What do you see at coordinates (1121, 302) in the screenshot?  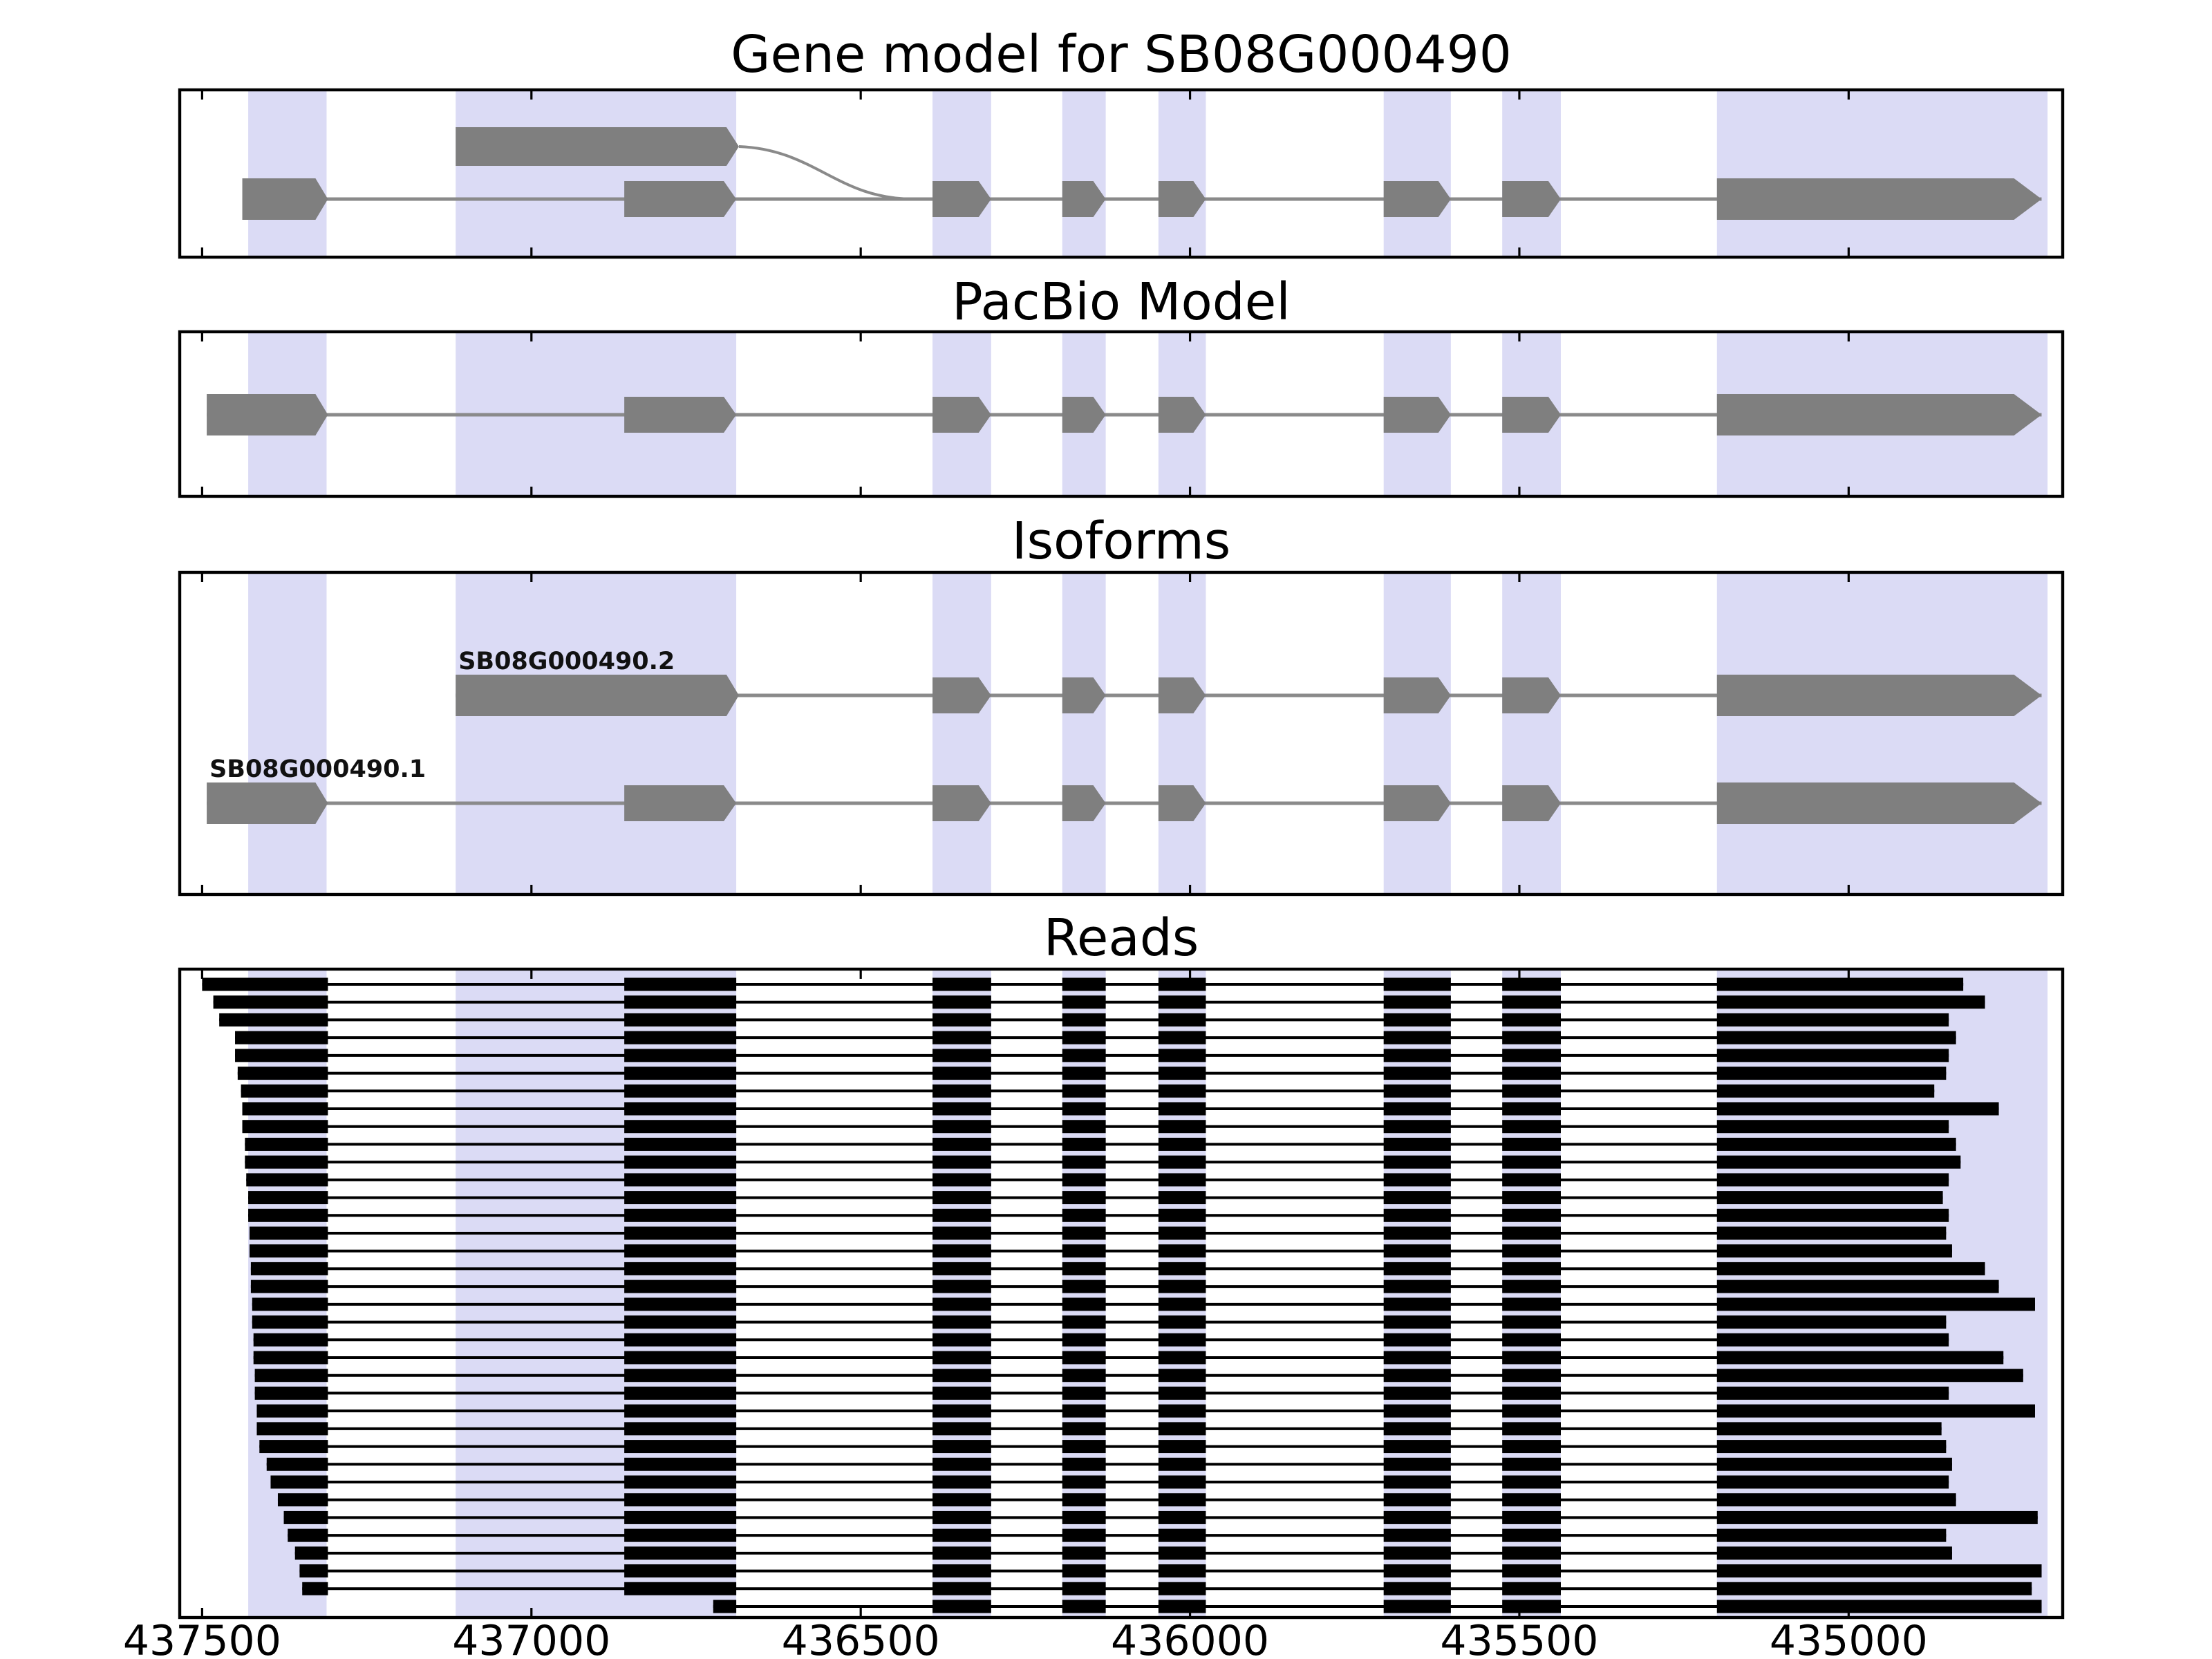 I see `panel-title-pacbio: PacBio Model` at bounding box center [1121, 302].